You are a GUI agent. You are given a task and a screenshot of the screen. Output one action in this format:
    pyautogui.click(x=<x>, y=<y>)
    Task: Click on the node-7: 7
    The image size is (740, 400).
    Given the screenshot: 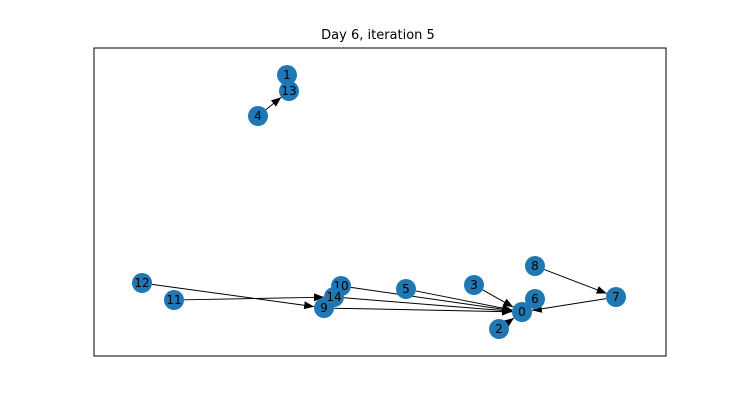 What is the action you would take?
    pyautogui.click(x=616, y=297)
    